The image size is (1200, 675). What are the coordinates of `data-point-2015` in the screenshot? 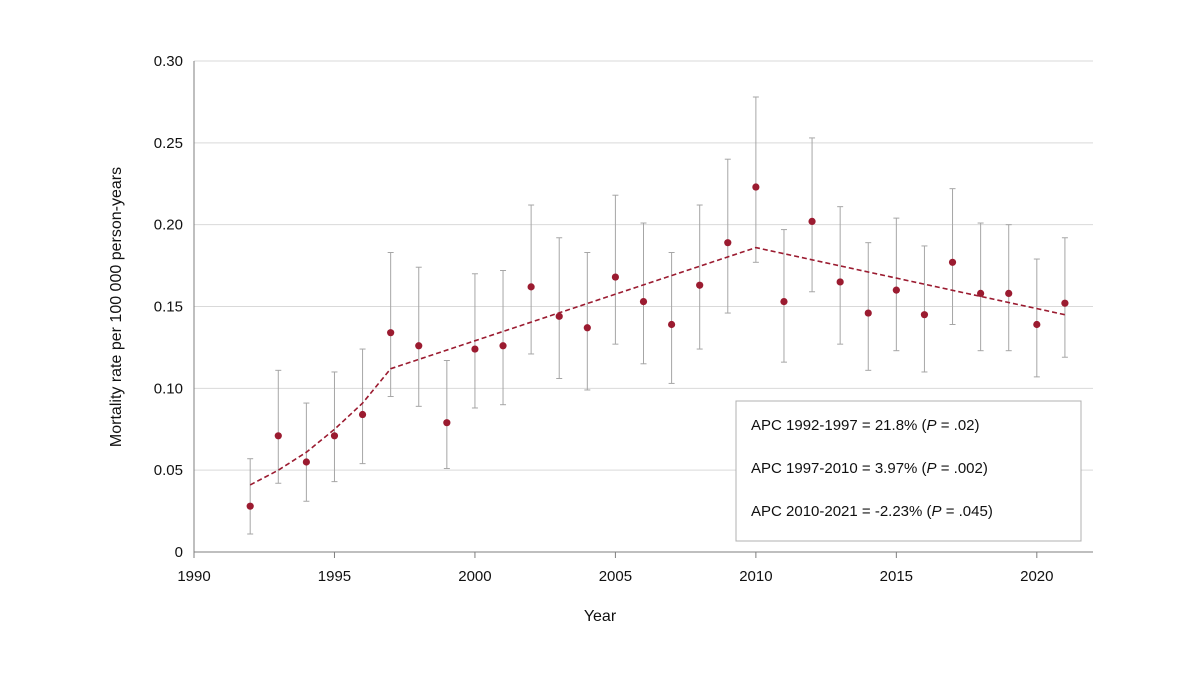 It's located at (896, 290).